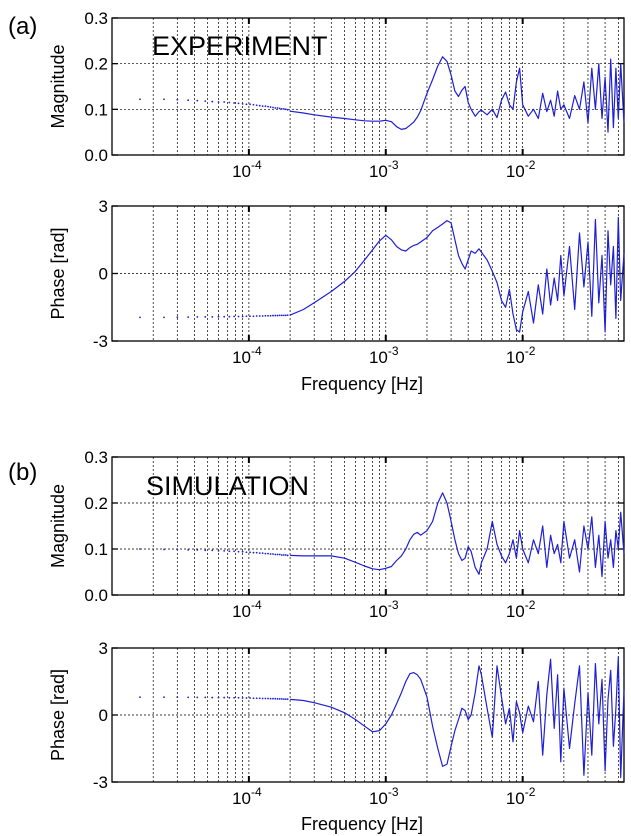  Describe the element at coordinates (103, 715) in the screenshot. I see `y-tick-label: 0` at that location.